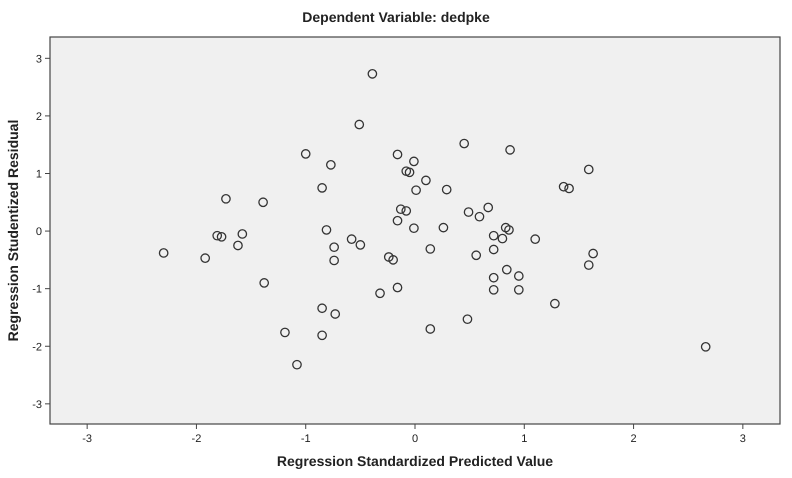 The height and width of the screenshot is (478, 792). Describe the element at coordinates (37, 347) in the screenshot. I see `y-tick-label: -2` at that location.